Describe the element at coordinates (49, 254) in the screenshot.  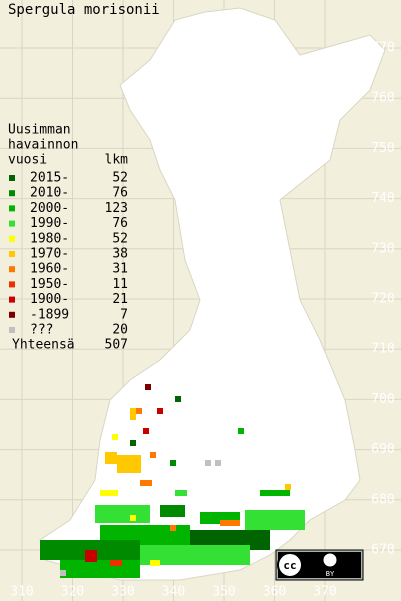
I see `legend-label: 1970-` at that location.